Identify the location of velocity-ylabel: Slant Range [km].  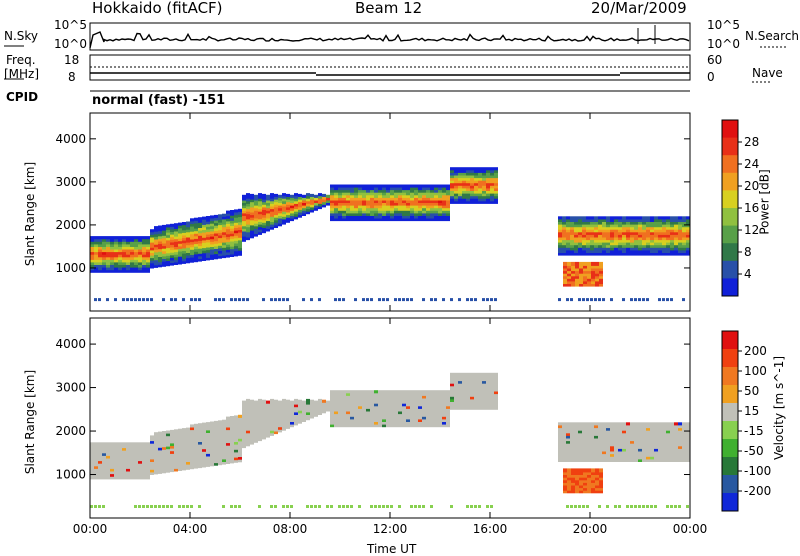
(30, 422).